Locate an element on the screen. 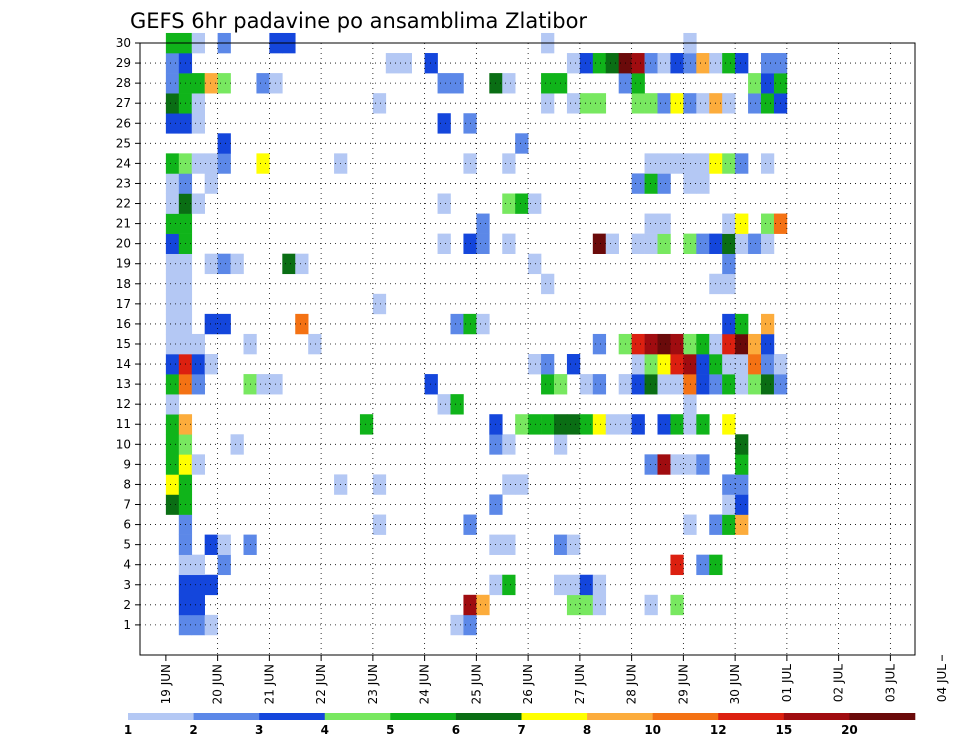 This screenshot has width=960, height=742. colorbar-label: 12 is located at coordinates (718, 730).